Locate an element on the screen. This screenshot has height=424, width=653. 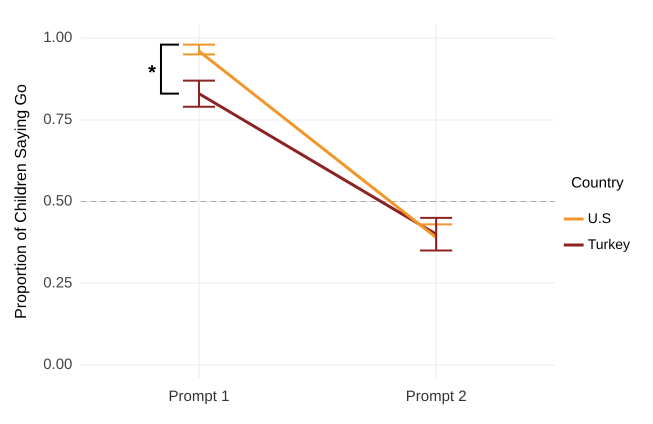
y-tick-label: 0.00 is located at coordinates (57, 365).